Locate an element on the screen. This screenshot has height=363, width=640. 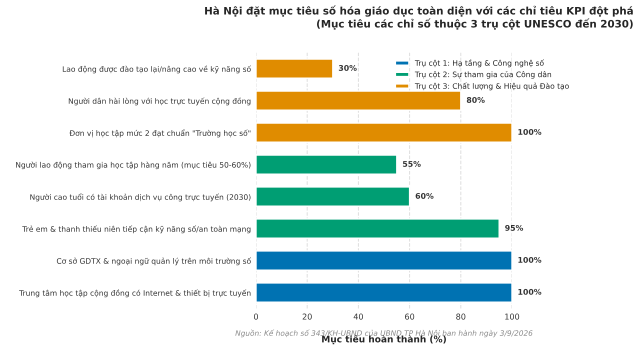
x-tick-label: 20 is located at coordinates (307, 317).